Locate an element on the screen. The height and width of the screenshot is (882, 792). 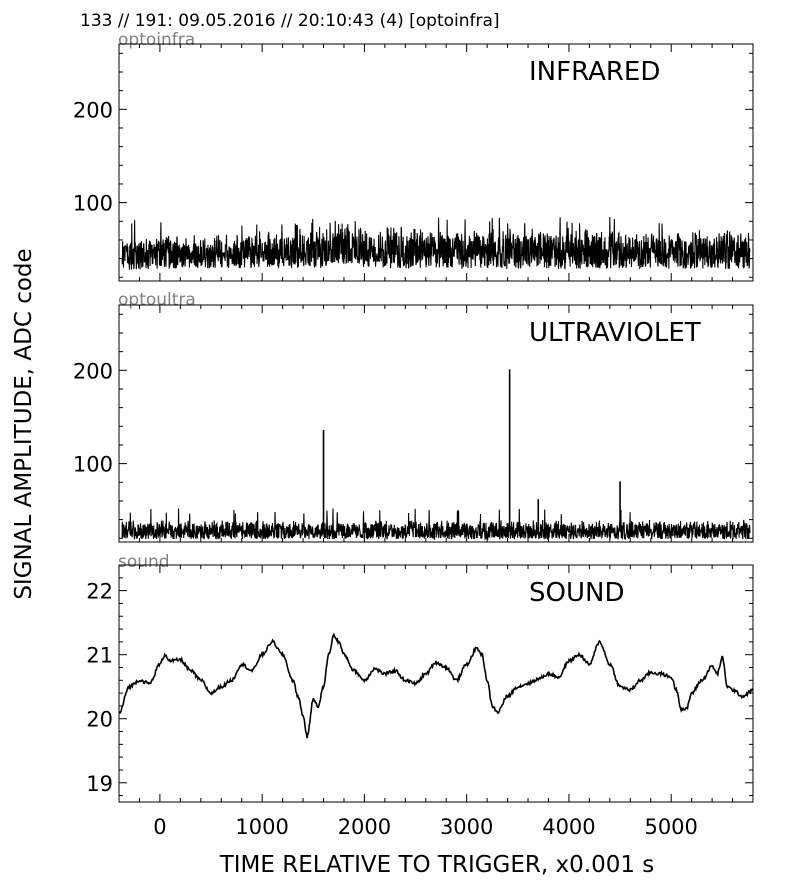
panel-title-ultraviolet: ULTRAVIOLET is located at coordinates (615, 333).